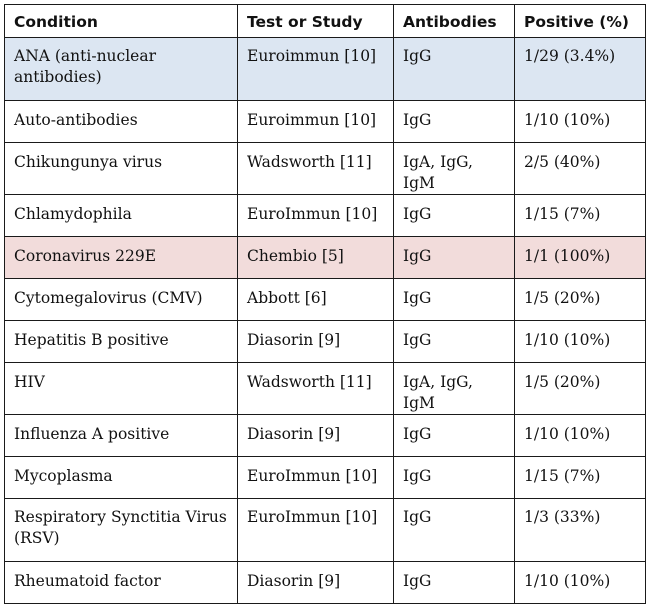 Image resolution: width=651 pixels, height=604 pixels. What do you see at coordinates (121, 121) in the screenshot?
I see `cell-condition: Auto-antibodies` at bounding box center [121, 121].